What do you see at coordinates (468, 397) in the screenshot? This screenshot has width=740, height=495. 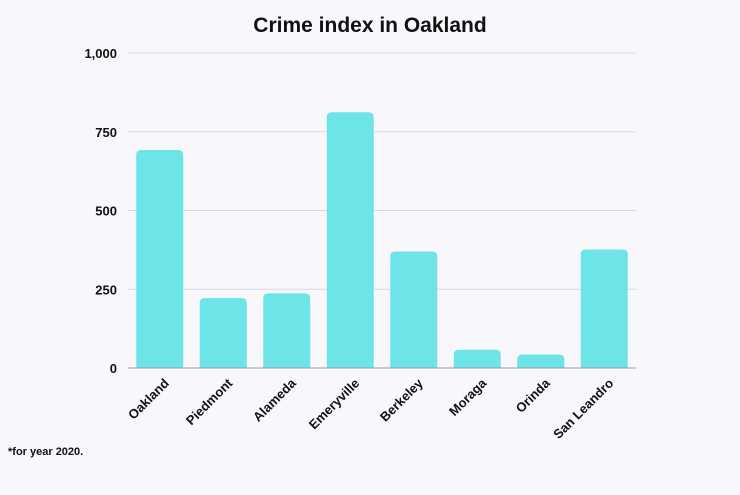 I see `x-tick-label: Moraga` at bounding box center [468, 397].